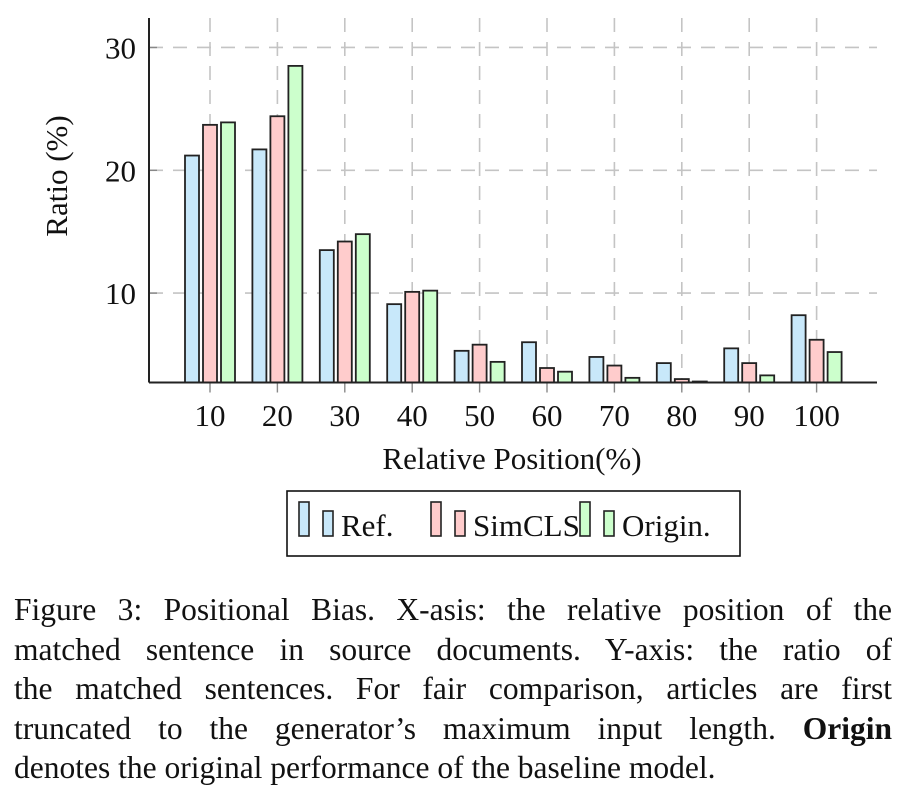 Image resolution: width=913 pixels, height=809 pixels. What do you see at coordinates (511, 458) in the screenshot?
I see `x-axis-label: Relative Position(%)` at bounding box center [511, 458].